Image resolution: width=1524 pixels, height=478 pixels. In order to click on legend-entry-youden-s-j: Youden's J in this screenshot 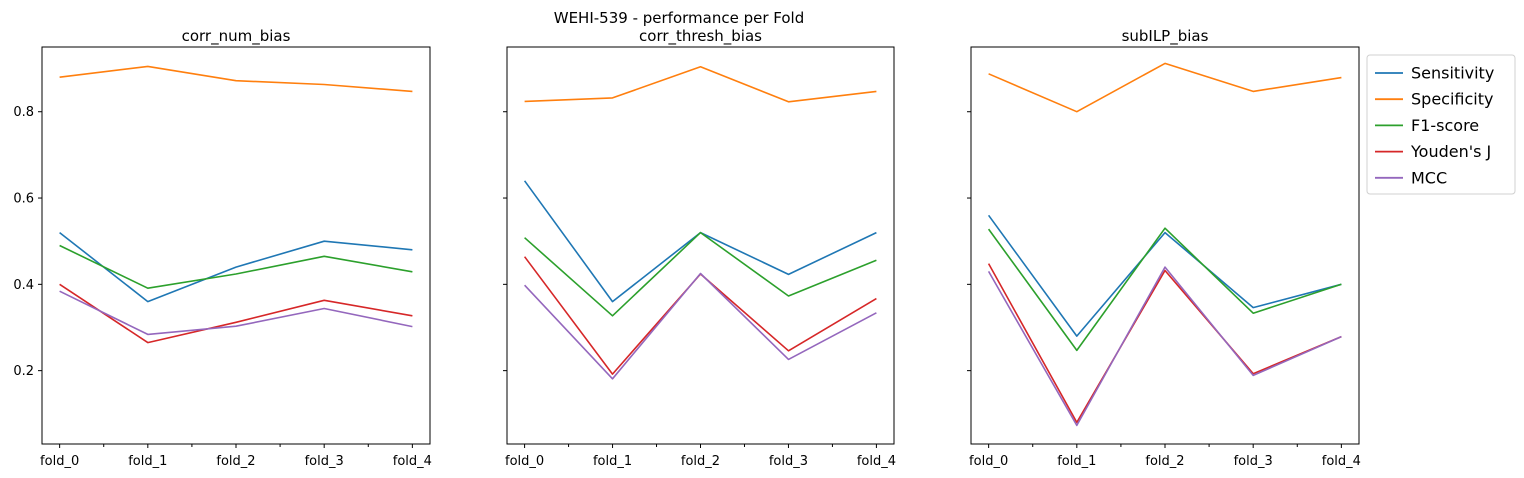, I will do `click(1433, 151)`.